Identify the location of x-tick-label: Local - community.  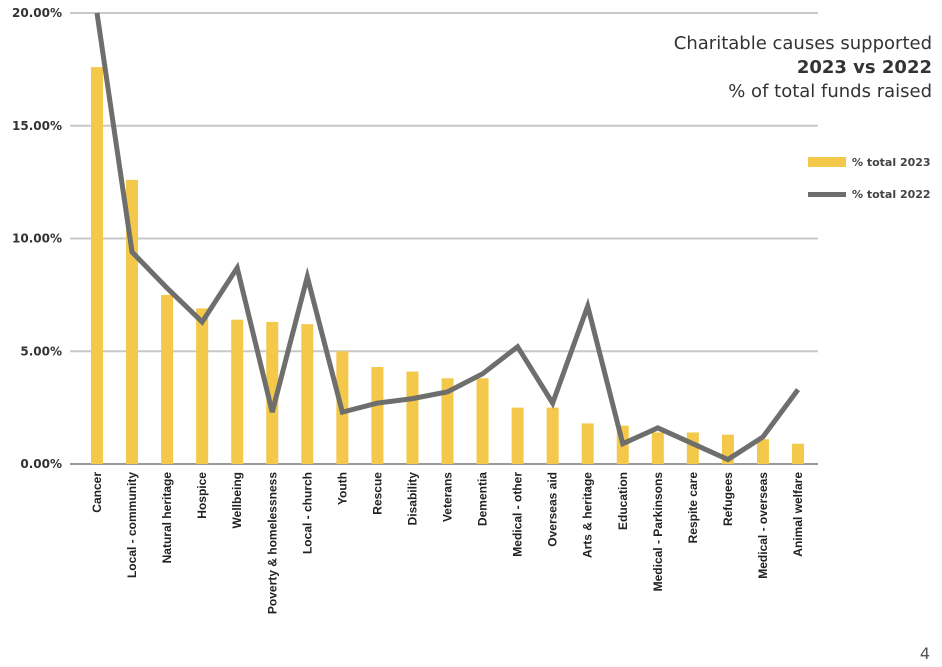
(132, 525).